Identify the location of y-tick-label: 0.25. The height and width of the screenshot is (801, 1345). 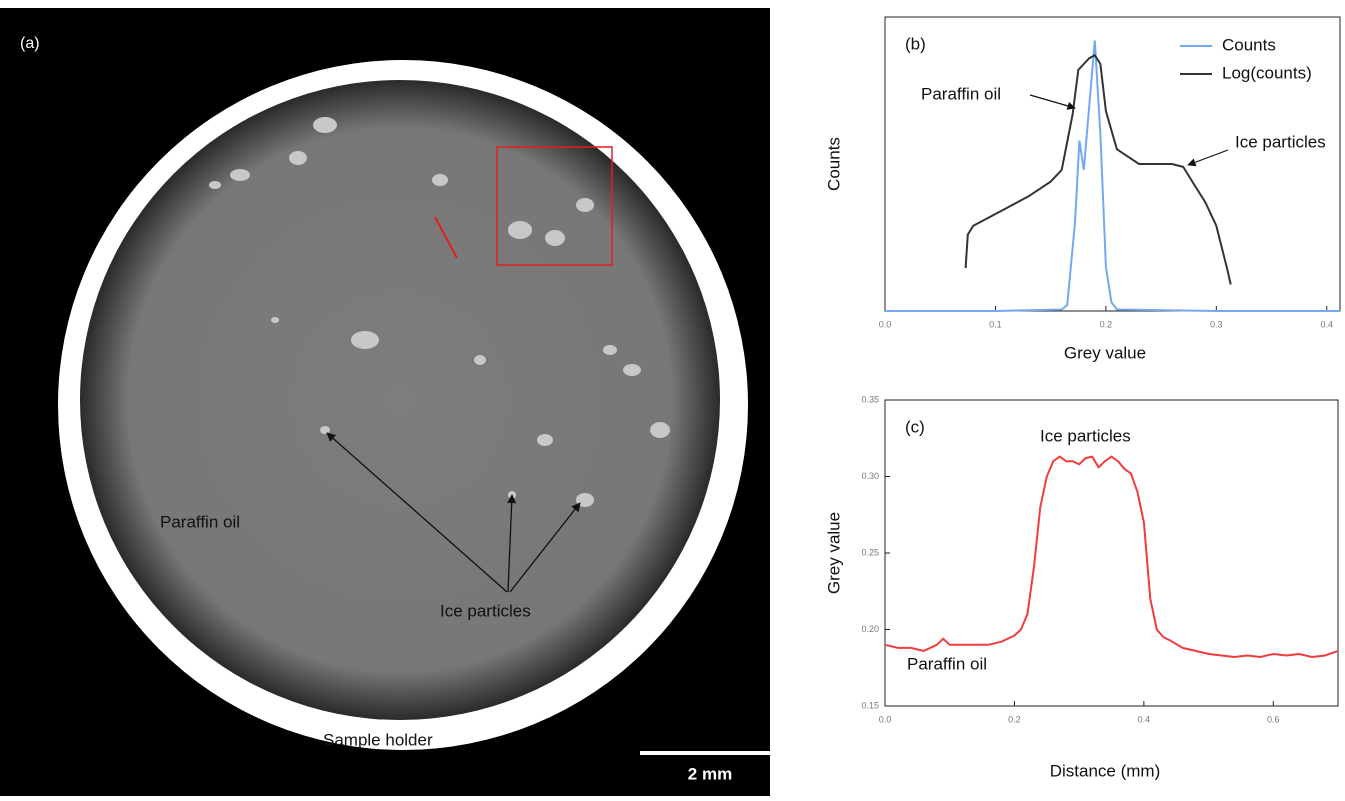
(870, 552).